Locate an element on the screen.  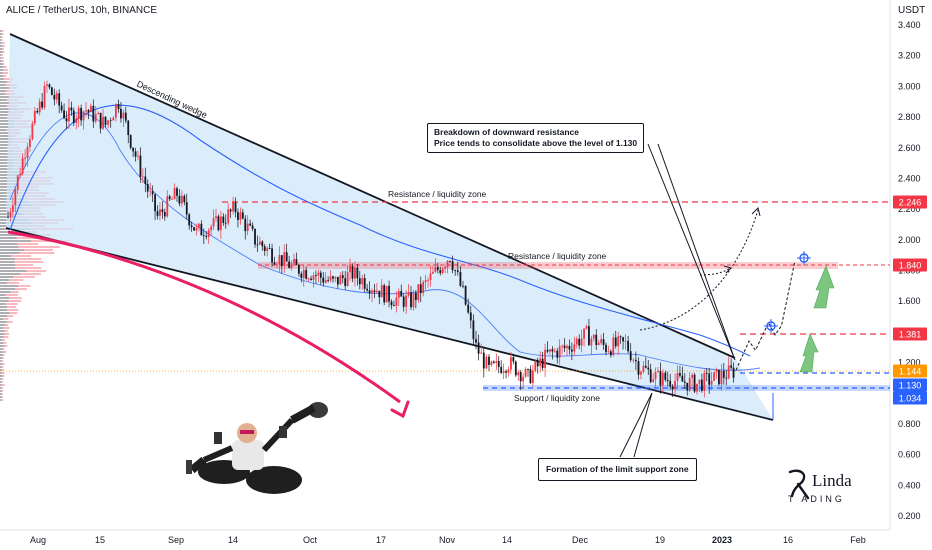
dotted-arrow-mid-head is located at coordinates (727, 269).